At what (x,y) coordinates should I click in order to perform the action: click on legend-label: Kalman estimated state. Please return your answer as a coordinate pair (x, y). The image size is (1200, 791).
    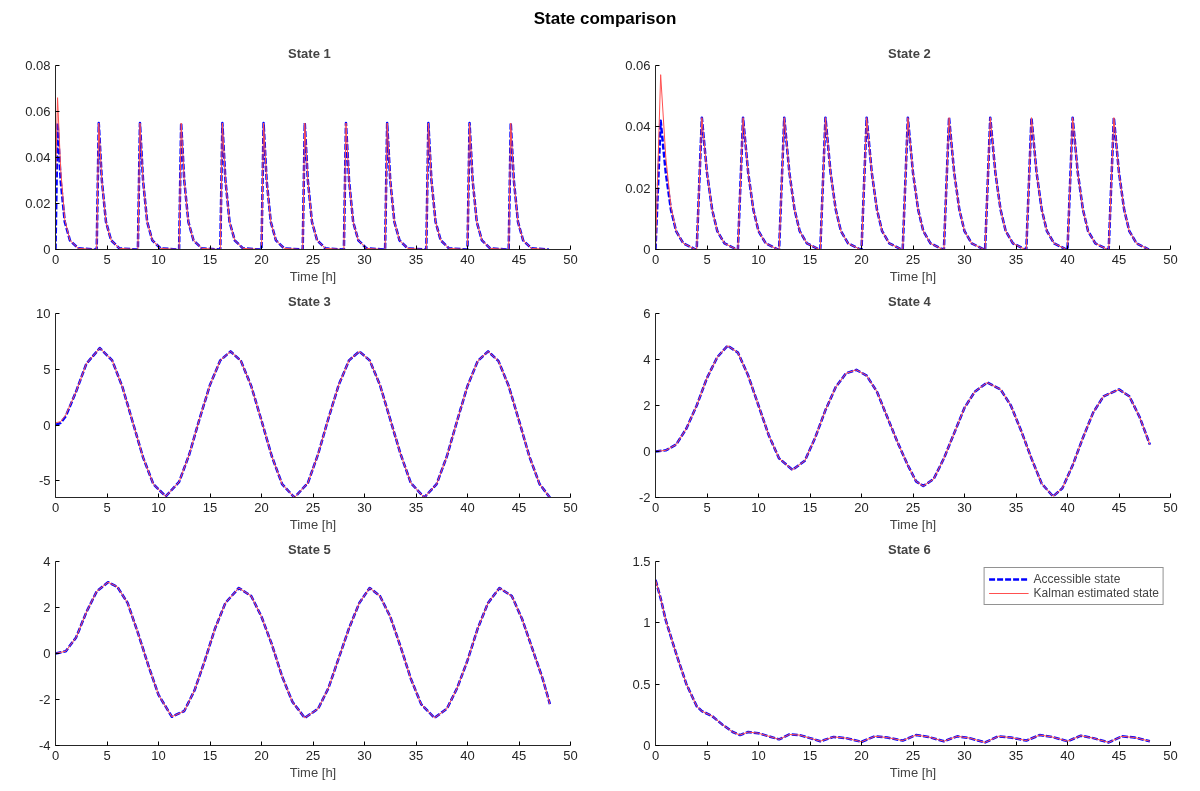
    Looking at the image, I should click on (1096, 593).